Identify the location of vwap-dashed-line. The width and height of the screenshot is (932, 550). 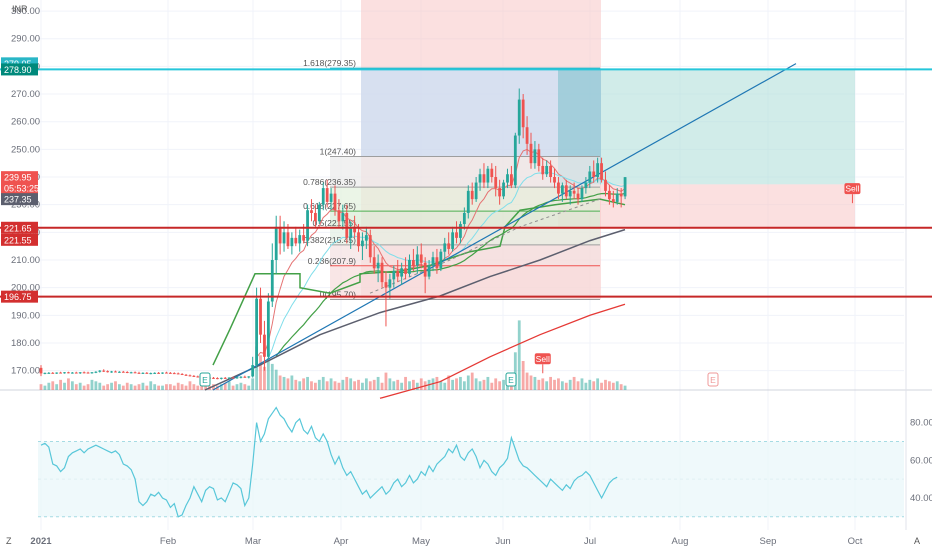
(485, 246).